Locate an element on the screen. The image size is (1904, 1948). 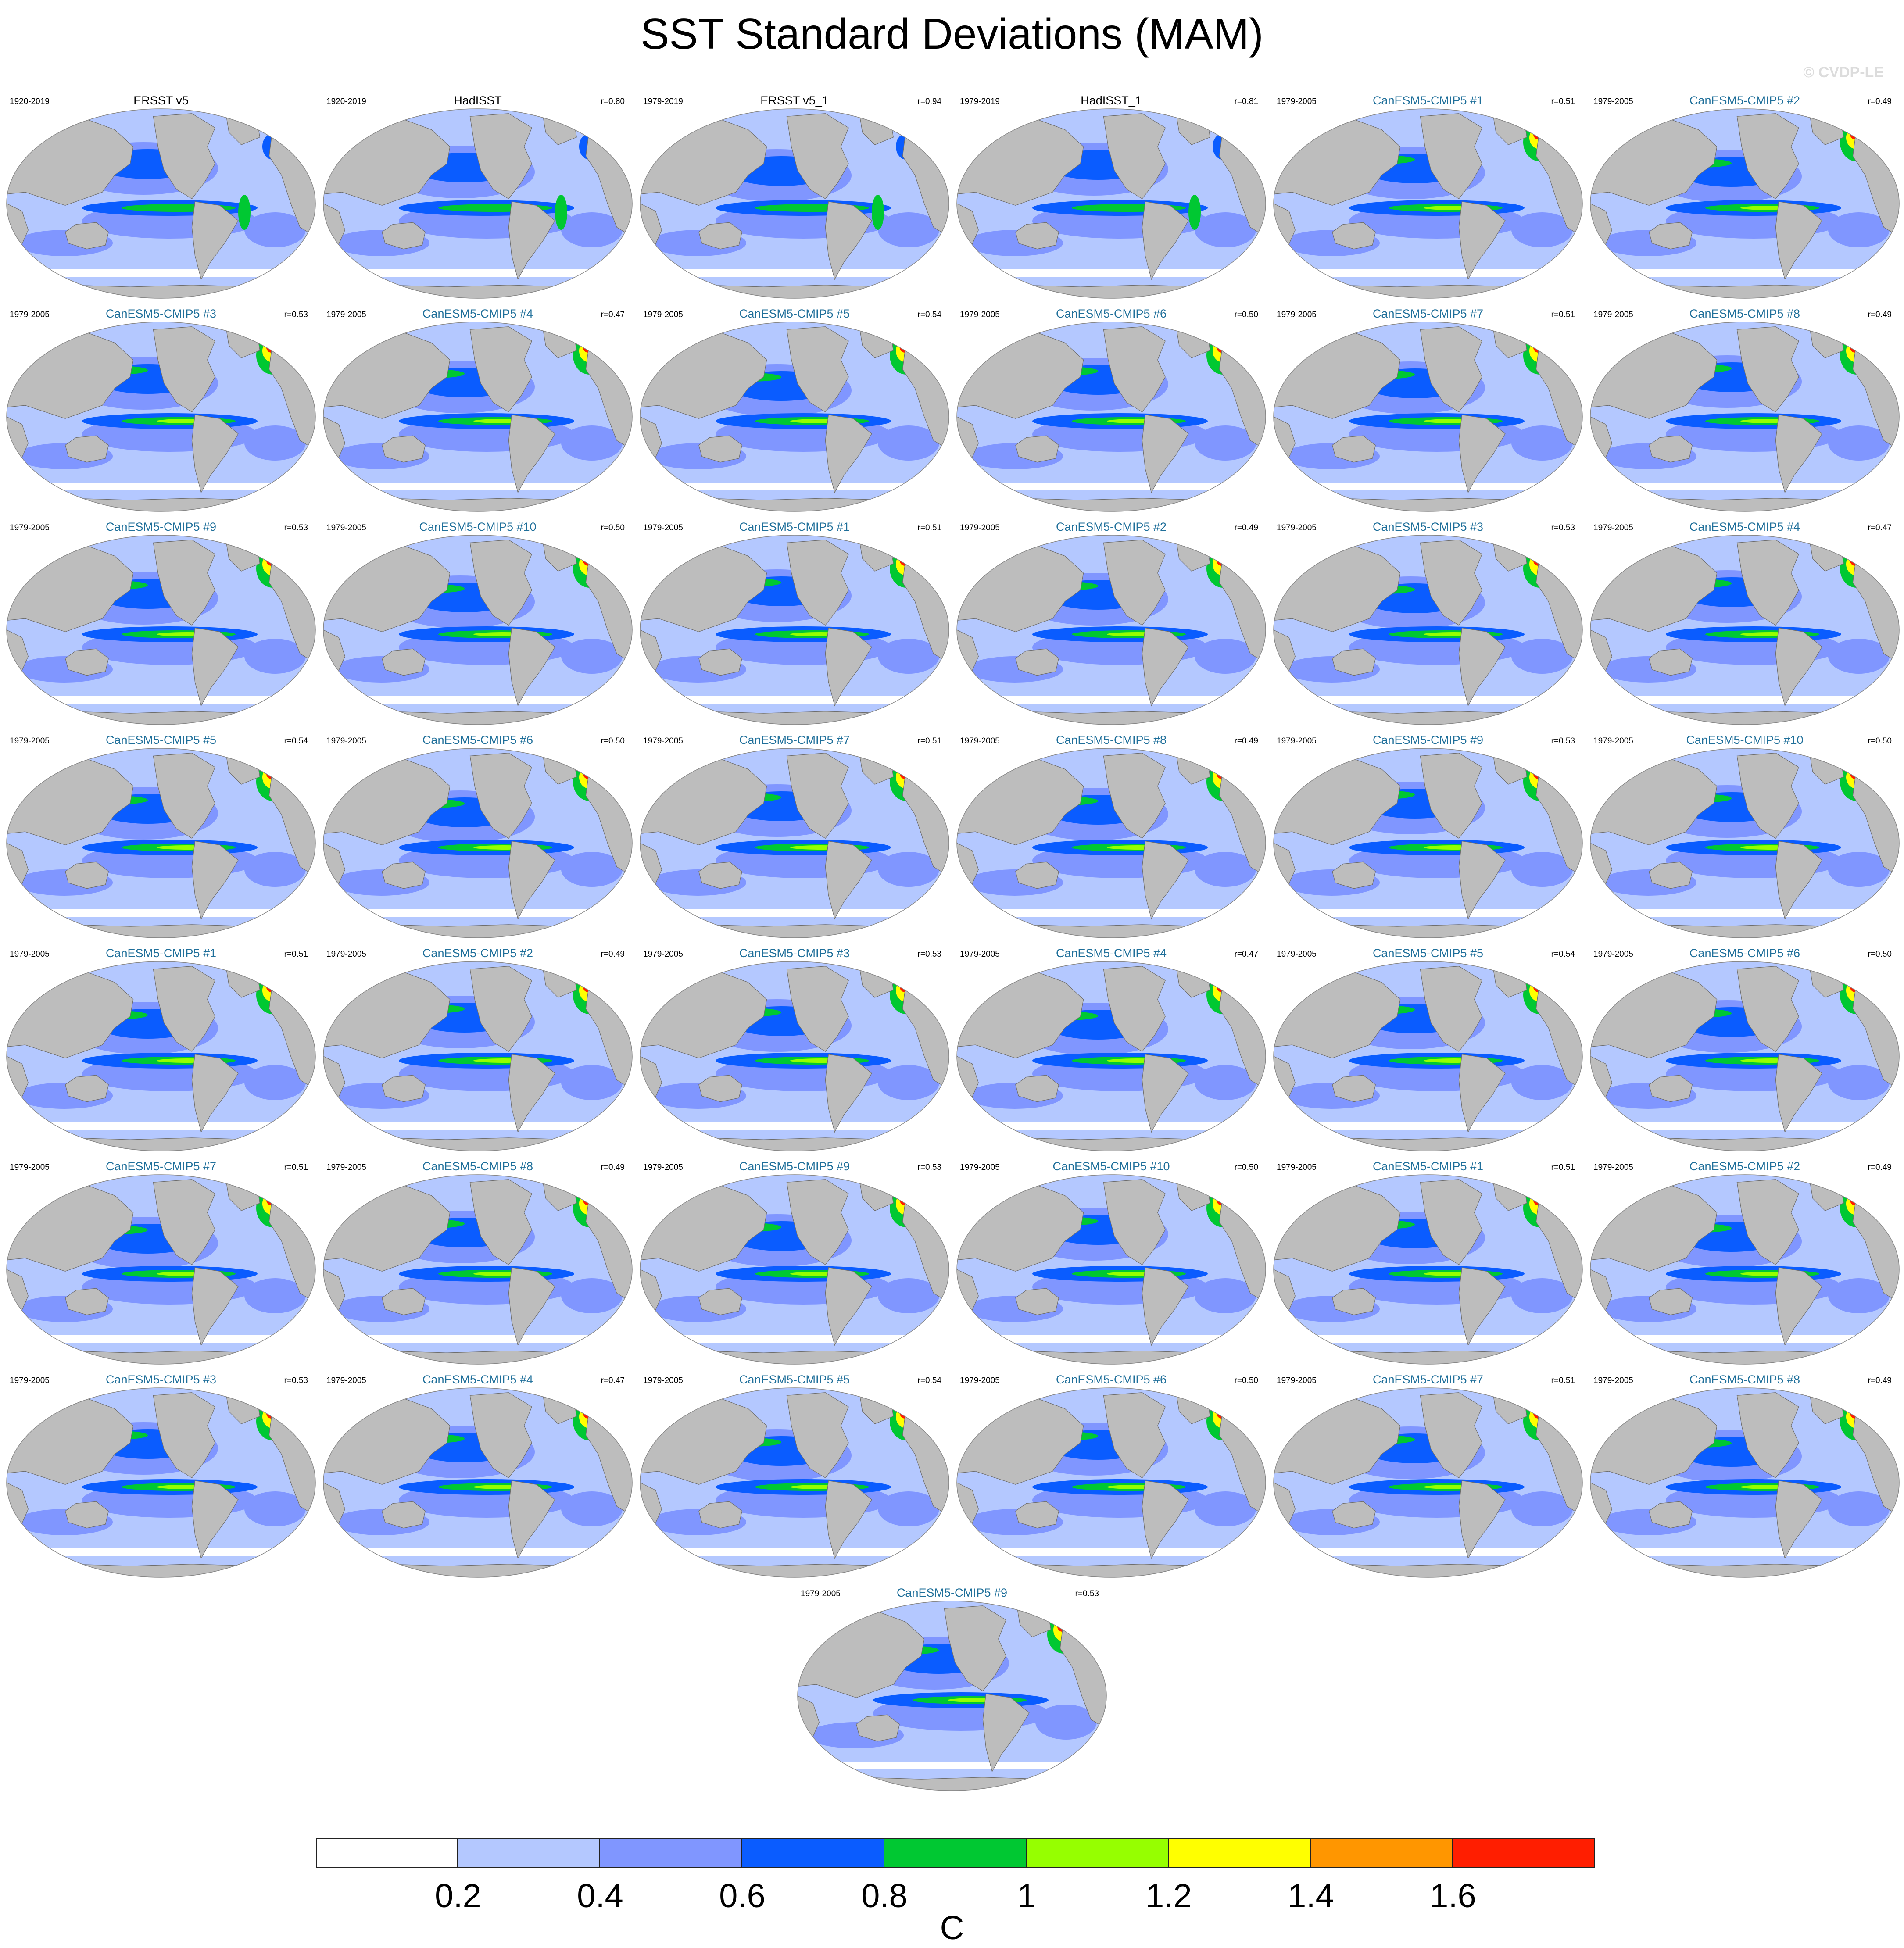
map-panel: ERSST v5_1 1979-2019 r=0.94 is located at coordinates (794, 196).